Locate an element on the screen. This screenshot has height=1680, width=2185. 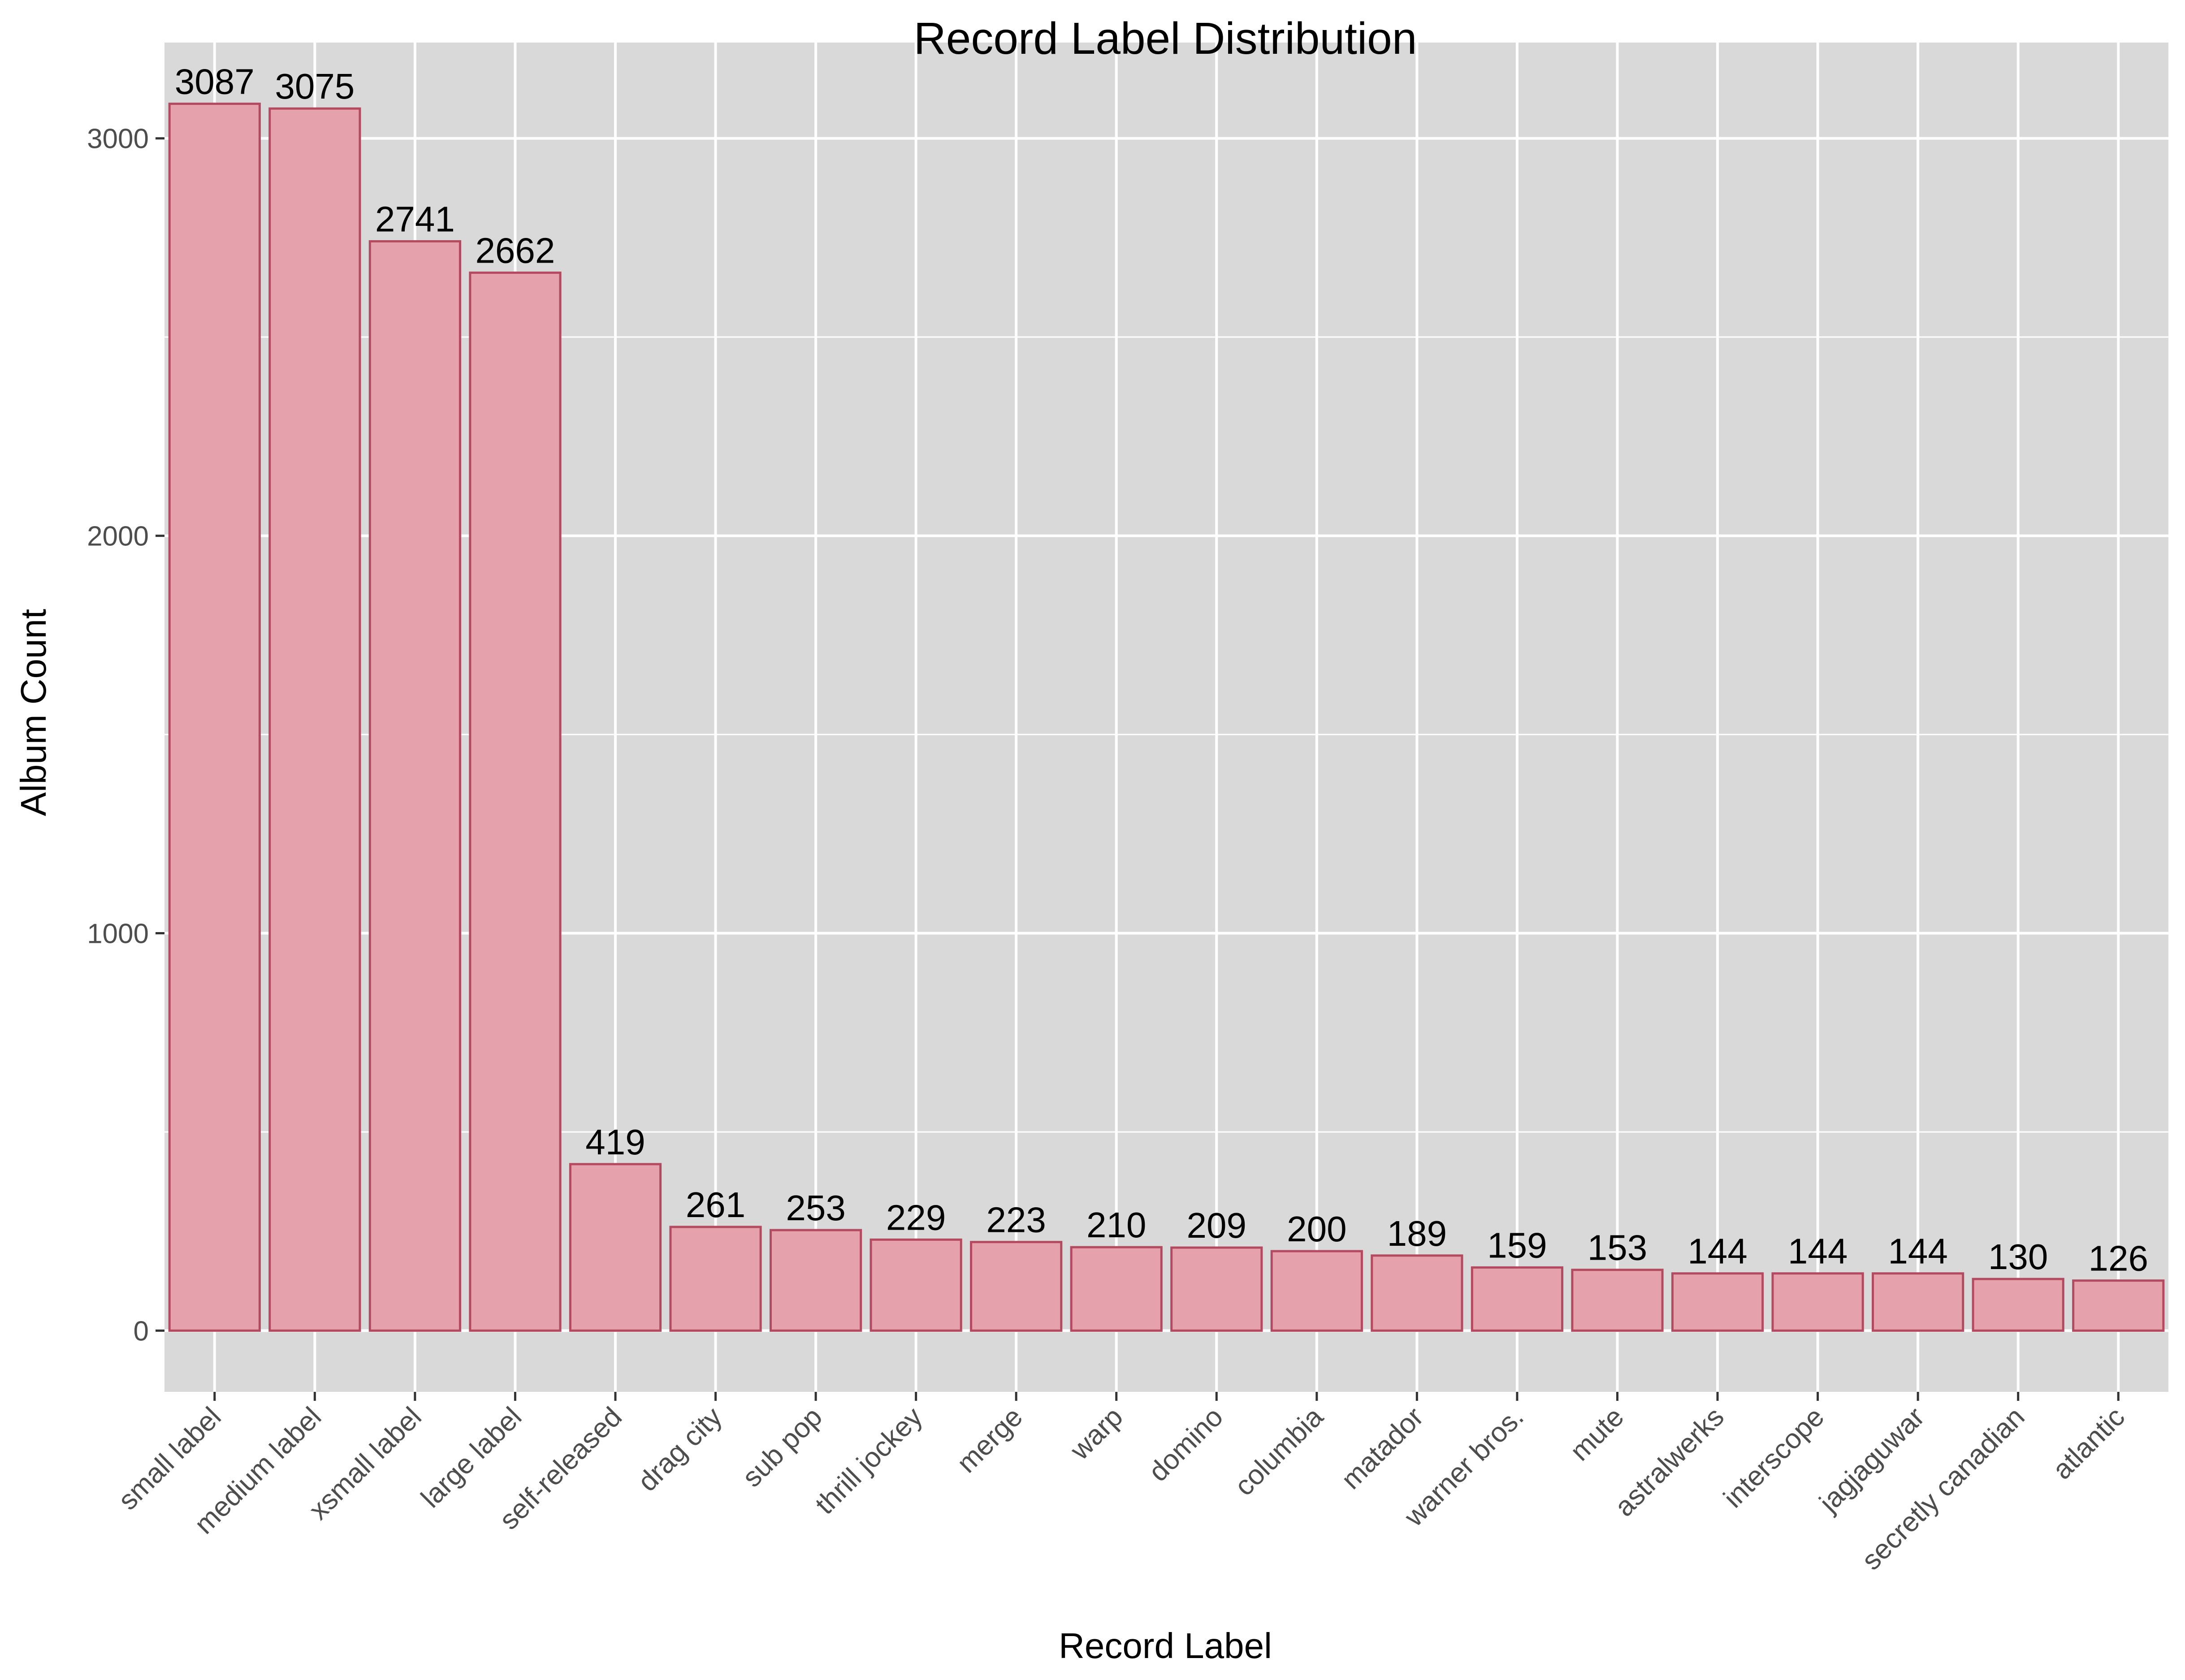
data-label: 210 is located at coordinates (1116, 1225).